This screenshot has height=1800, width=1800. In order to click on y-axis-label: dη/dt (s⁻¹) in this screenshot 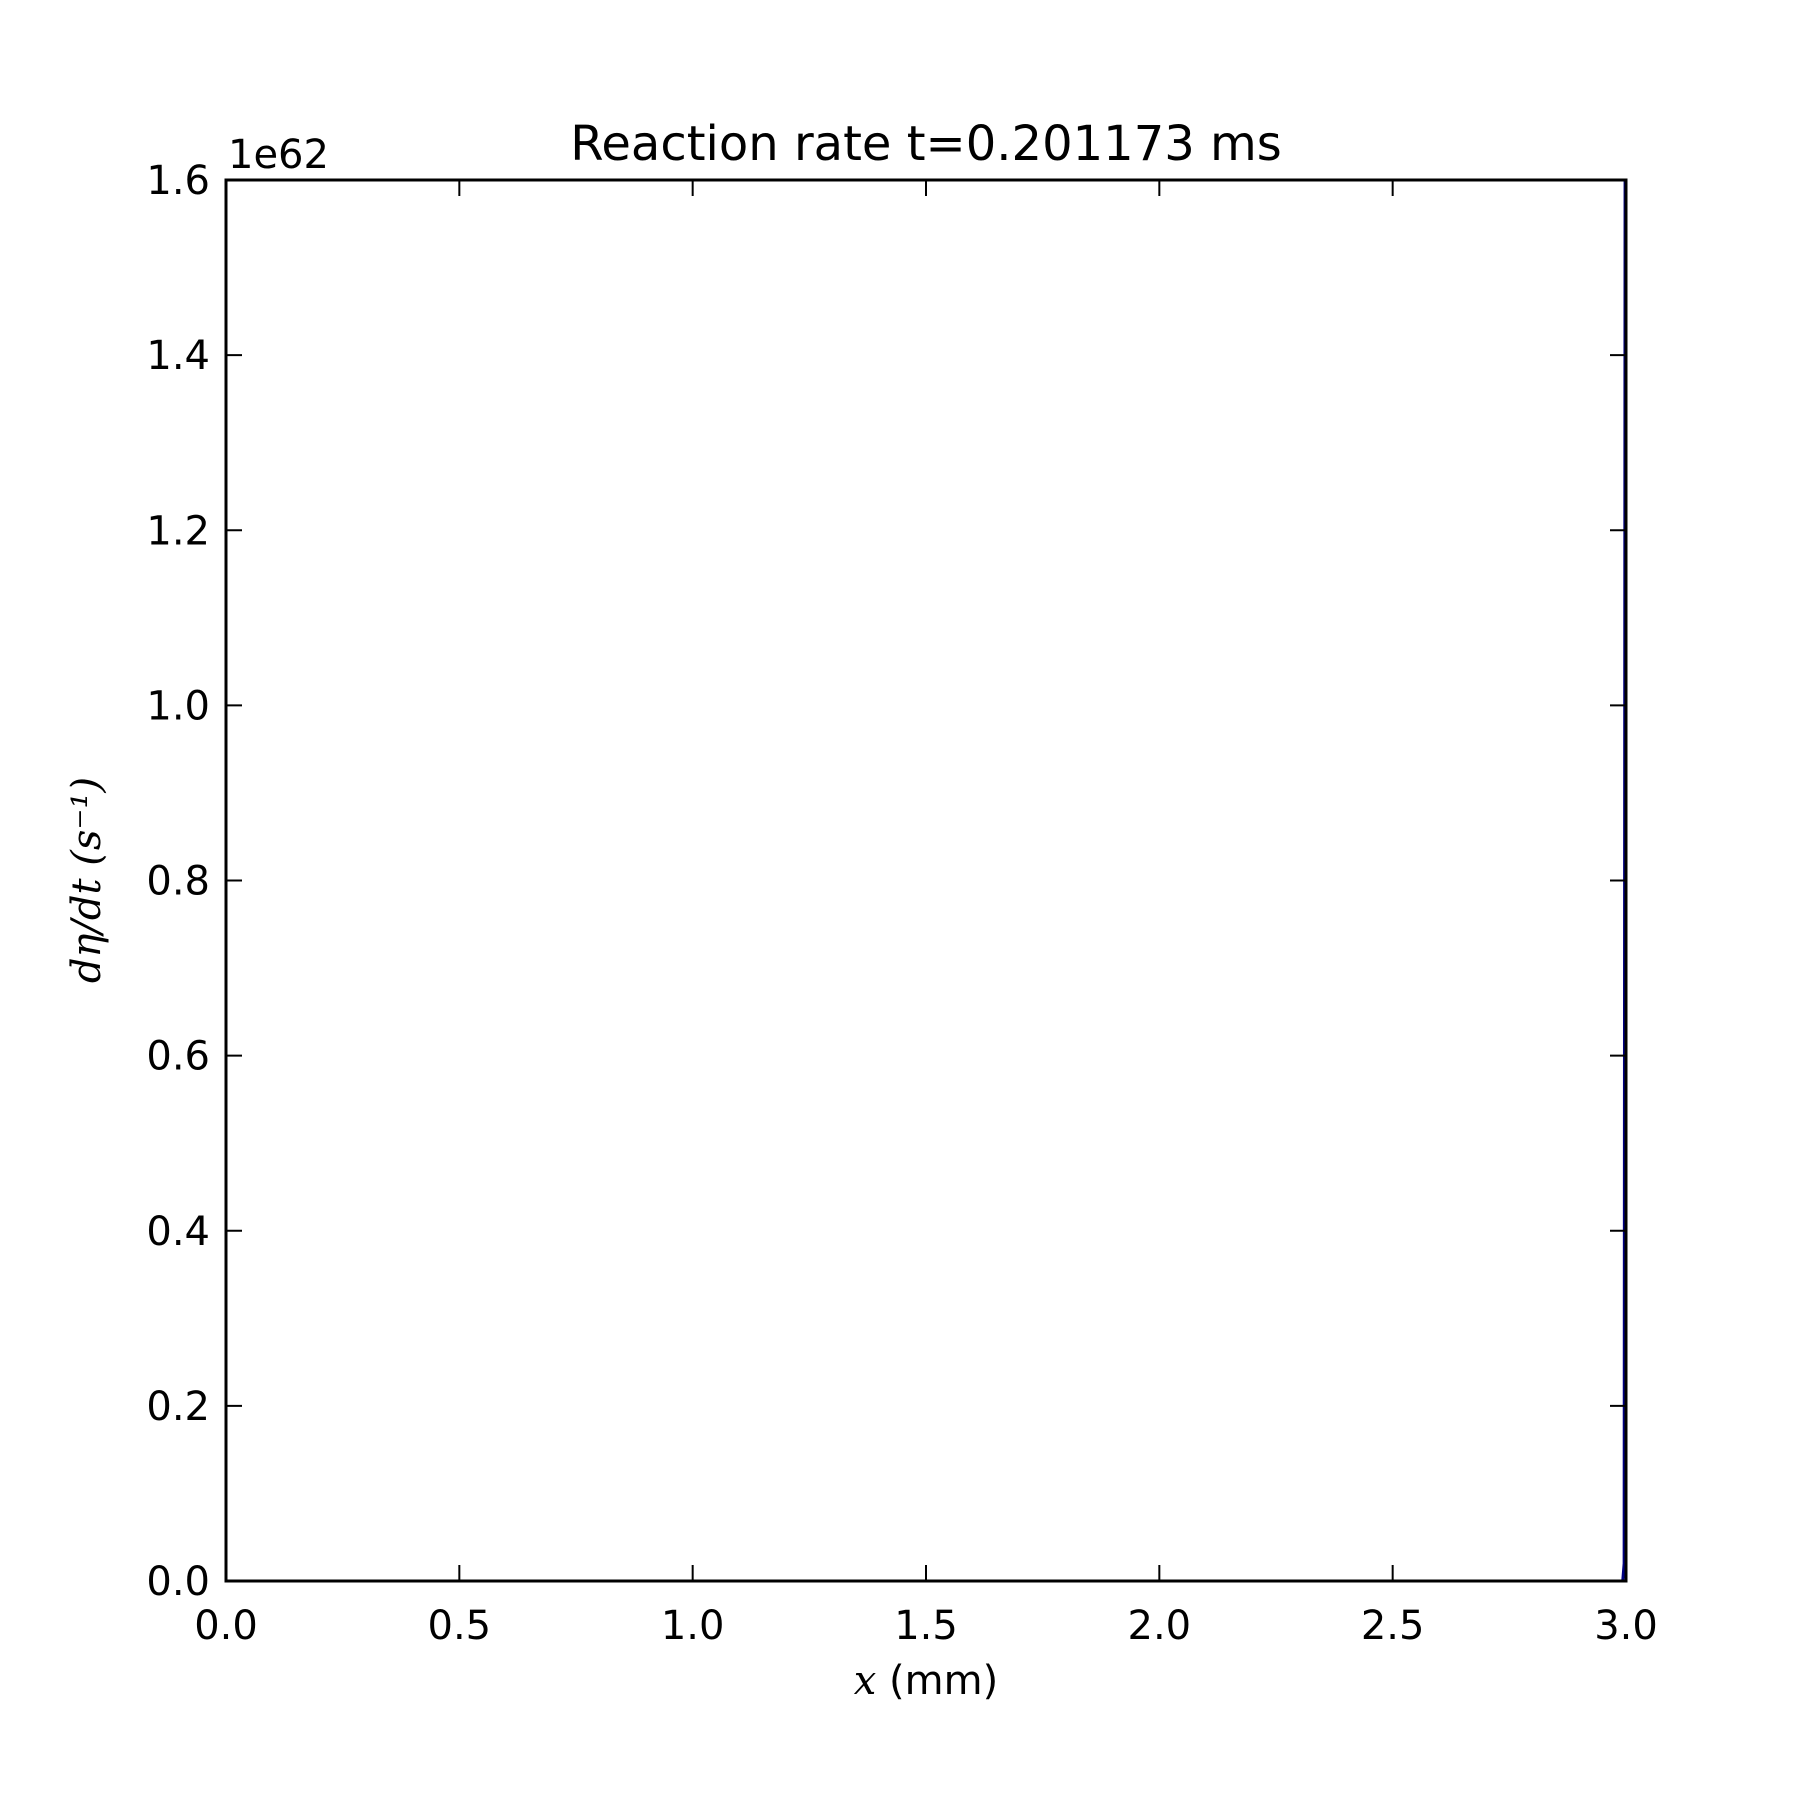, I will do `click(87, 880)`.